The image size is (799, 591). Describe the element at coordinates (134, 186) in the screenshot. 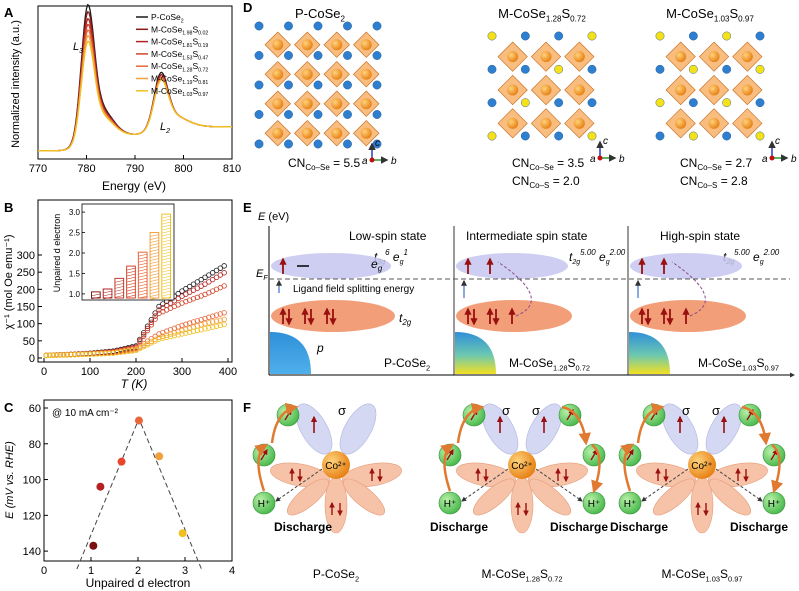

I see `x-axis-label-a: Energy (eV)` at that location.